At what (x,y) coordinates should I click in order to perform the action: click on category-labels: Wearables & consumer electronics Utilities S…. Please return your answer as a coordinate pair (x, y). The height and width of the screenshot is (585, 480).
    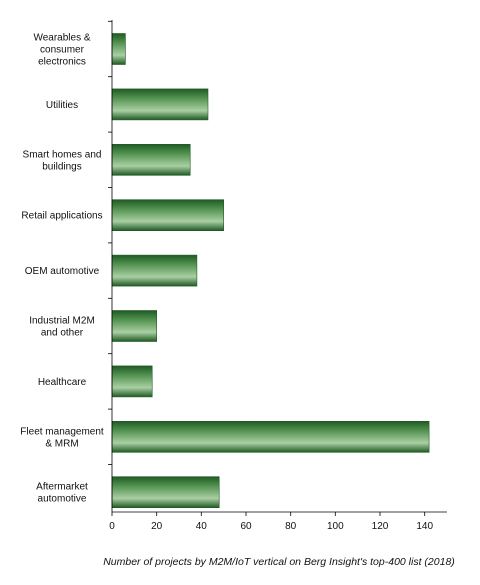
    Looking at the image, I should click on (62, 269).